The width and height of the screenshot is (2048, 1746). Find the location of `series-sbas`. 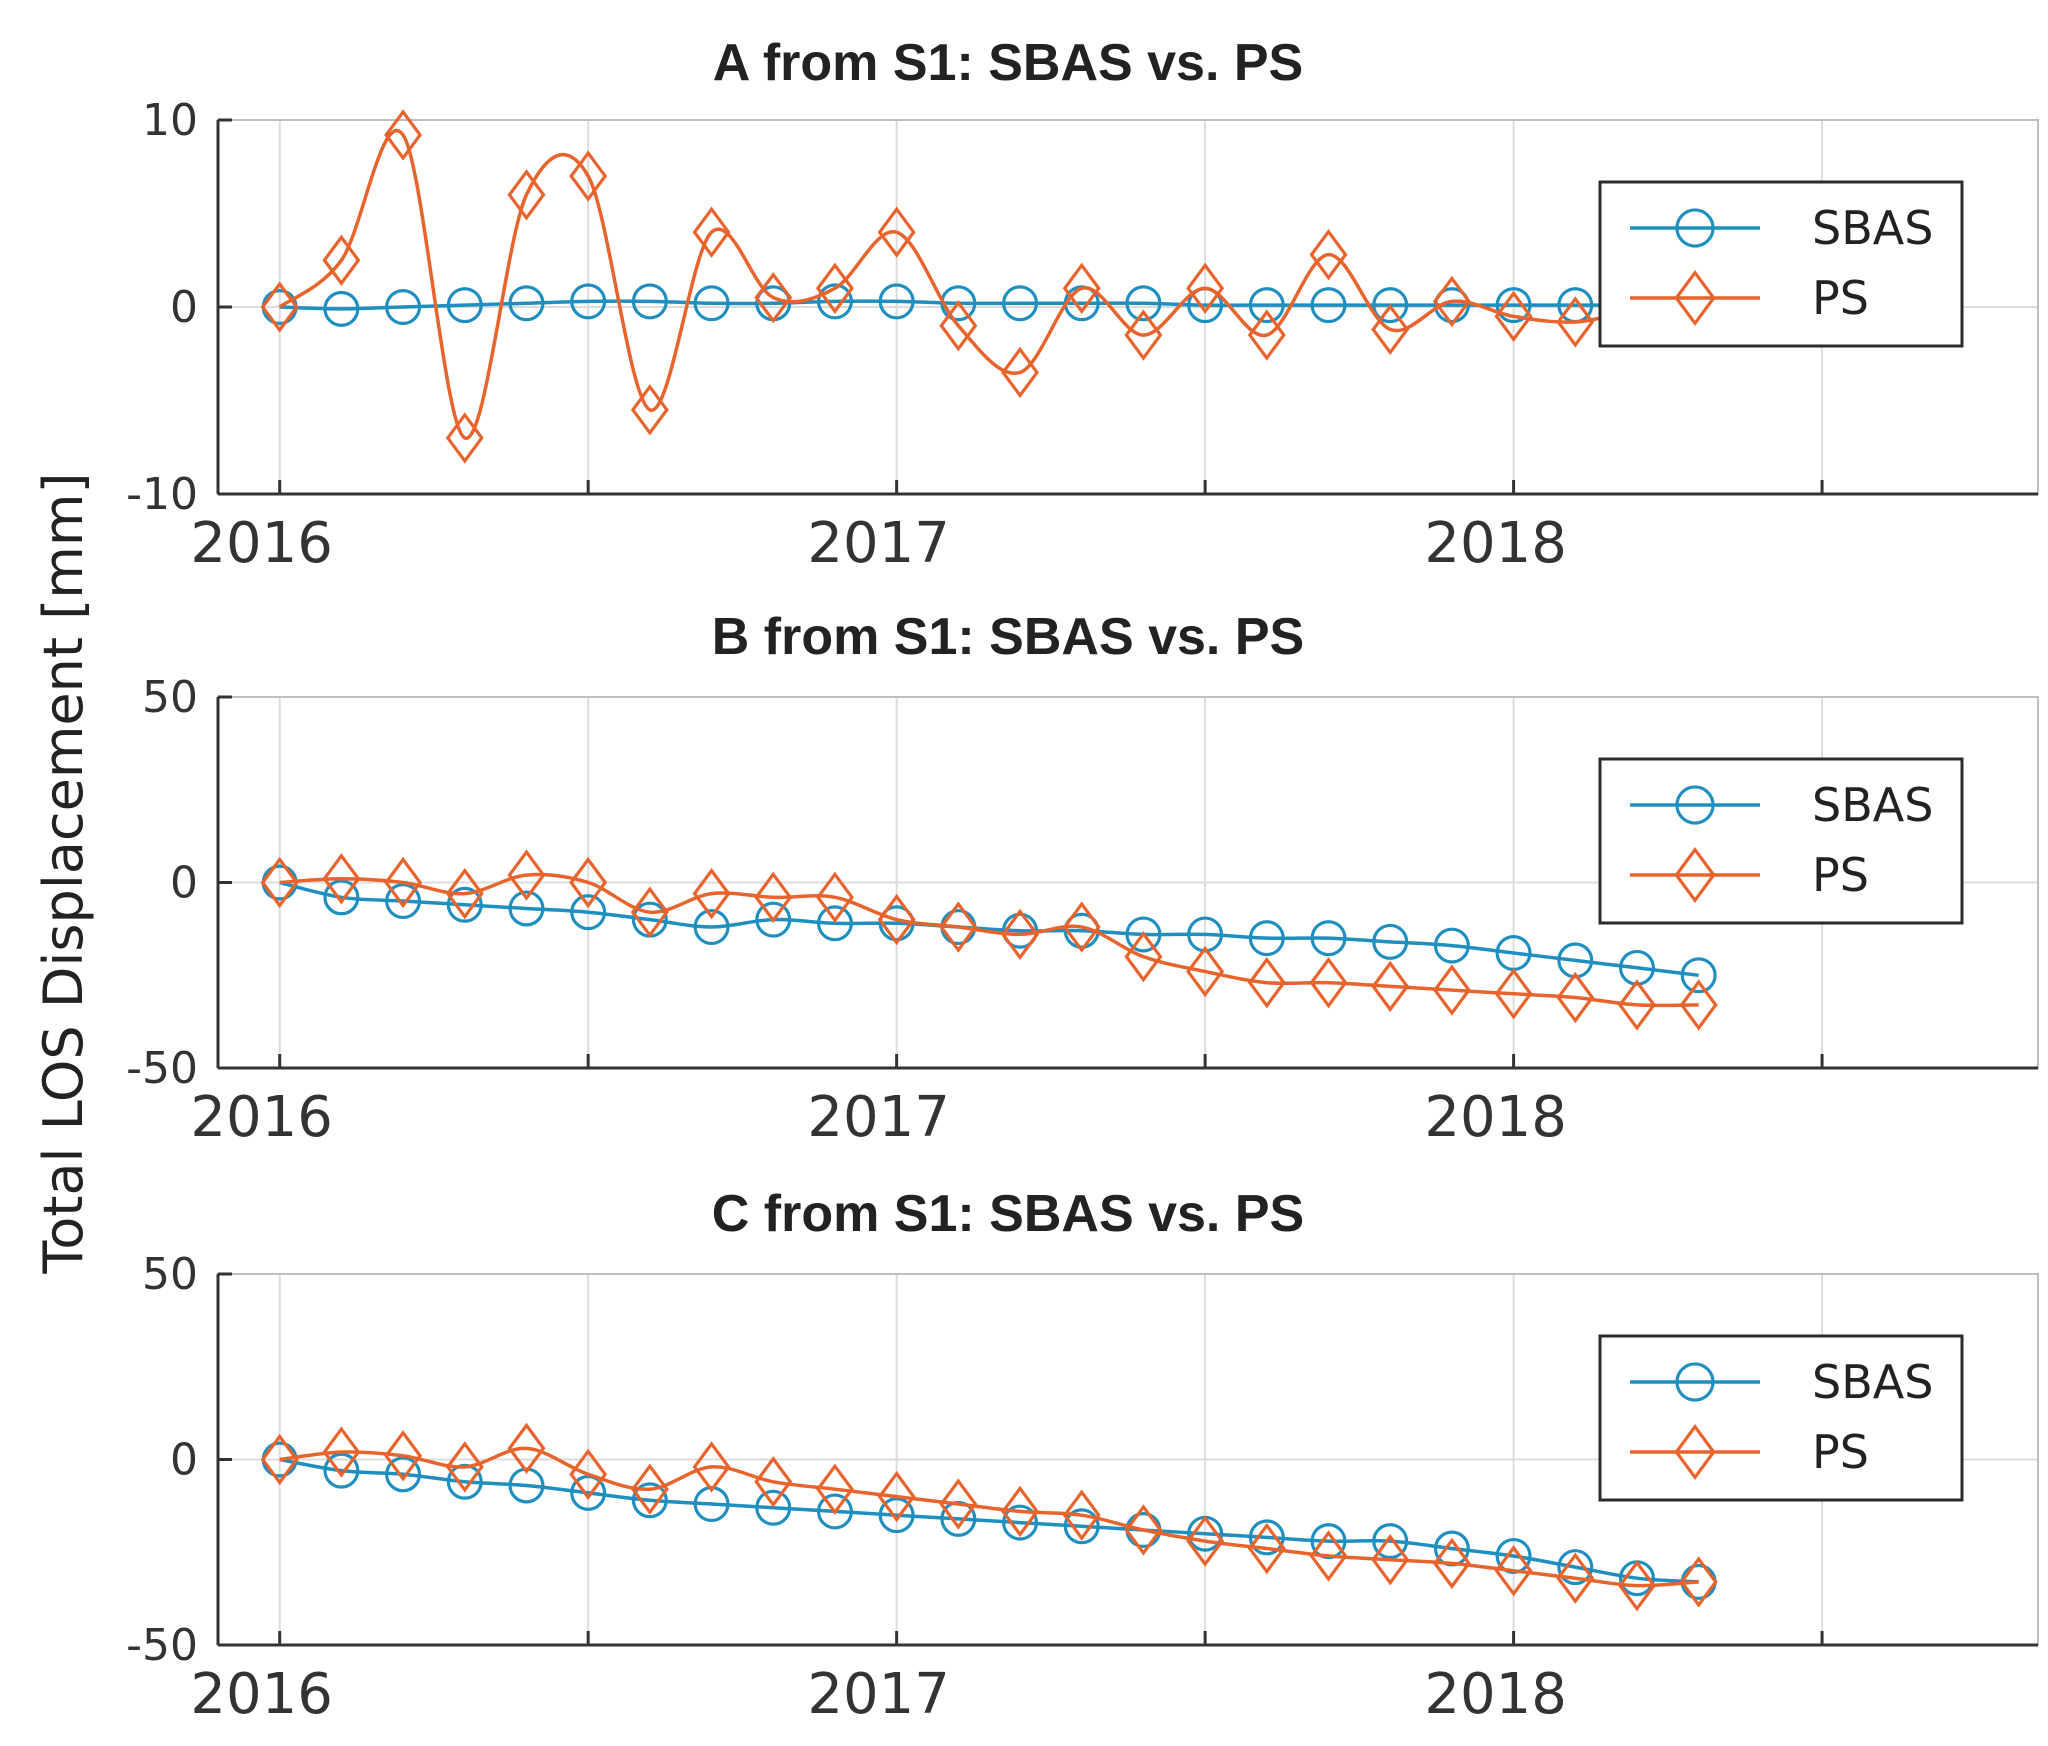

series-sbas is located at coordinates (989, 929).